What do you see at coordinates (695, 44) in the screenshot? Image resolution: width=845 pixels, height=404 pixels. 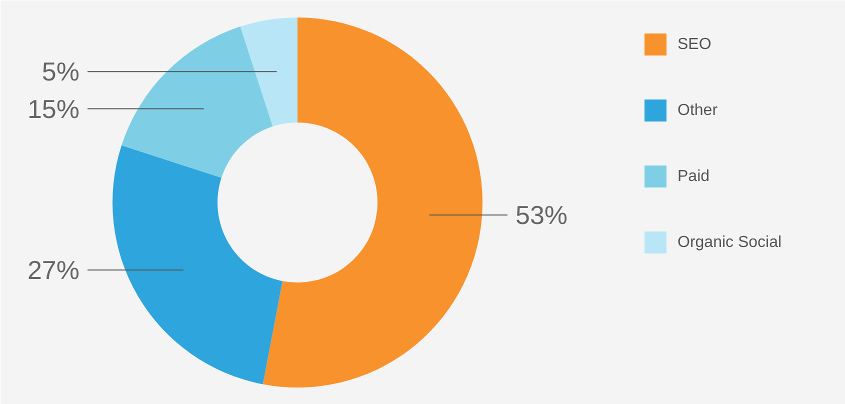 I see `legend-label: SEO` at bounding box center [695, 44].